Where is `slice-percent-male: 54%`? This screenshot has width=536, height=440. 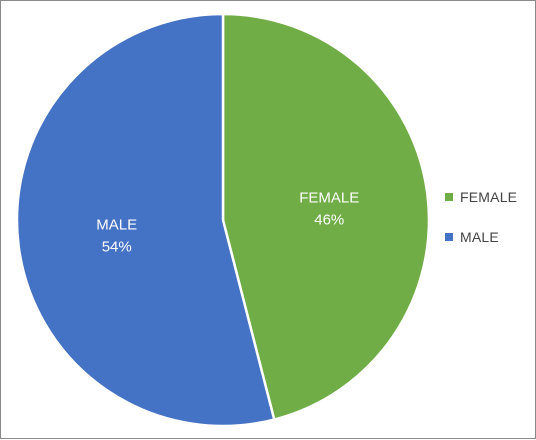
slice-percent-male: 54% is located at coordinates (117, 246).